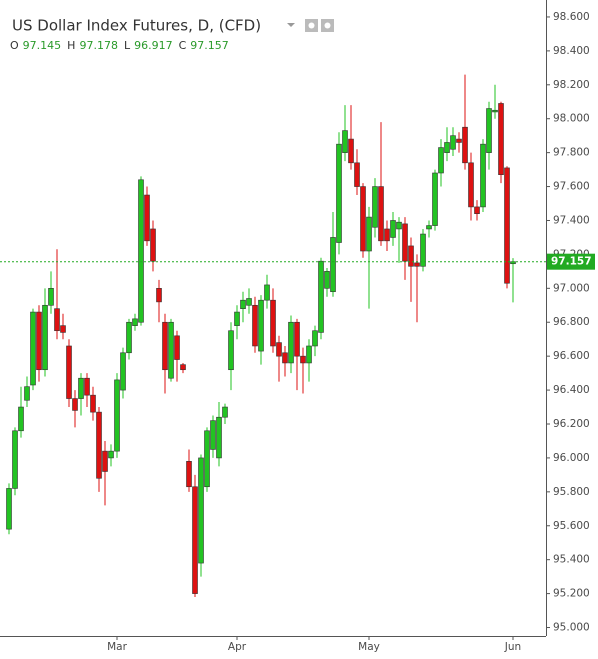 This screenshot has height=659, width=598. I want to click on dropdown-arrow, so click(291, 25).